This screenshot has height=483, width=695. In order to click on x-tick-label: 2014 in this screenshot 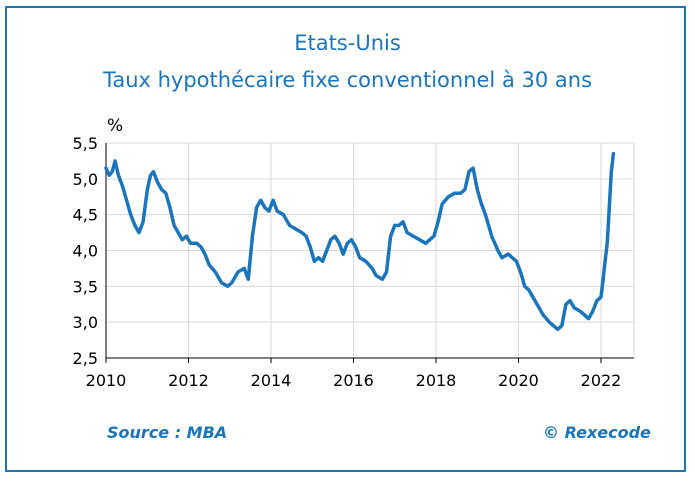, I will do `click(271, 380)`.